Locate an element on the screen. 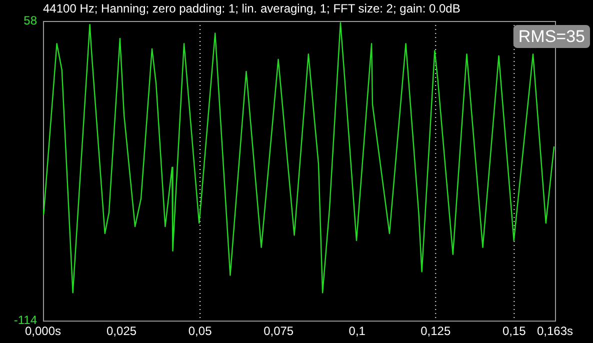 This screenshot has height=343, width=593. x-tick-label: 0,025 is located at coordinates (121, 331).